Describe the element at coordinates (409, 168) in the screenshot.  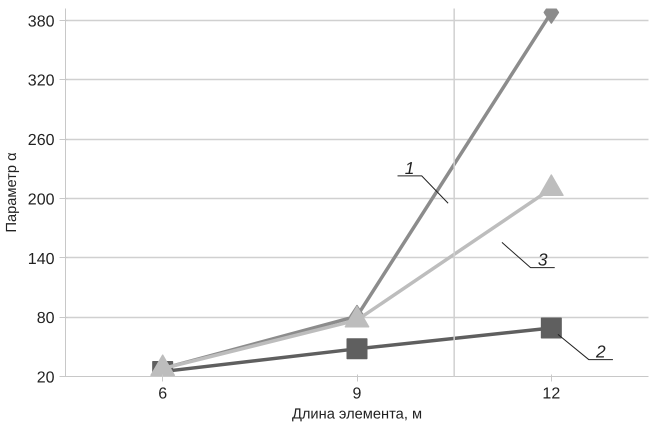
I see `series-label: 1` at that location.